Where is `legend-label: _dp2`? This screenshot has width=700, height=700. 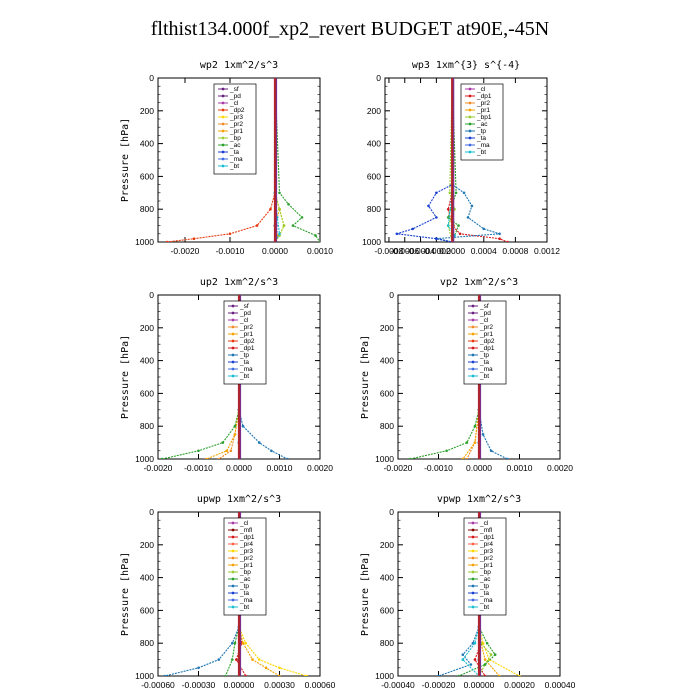 legend-label: _dp2 is located at coordinates (487, 341).